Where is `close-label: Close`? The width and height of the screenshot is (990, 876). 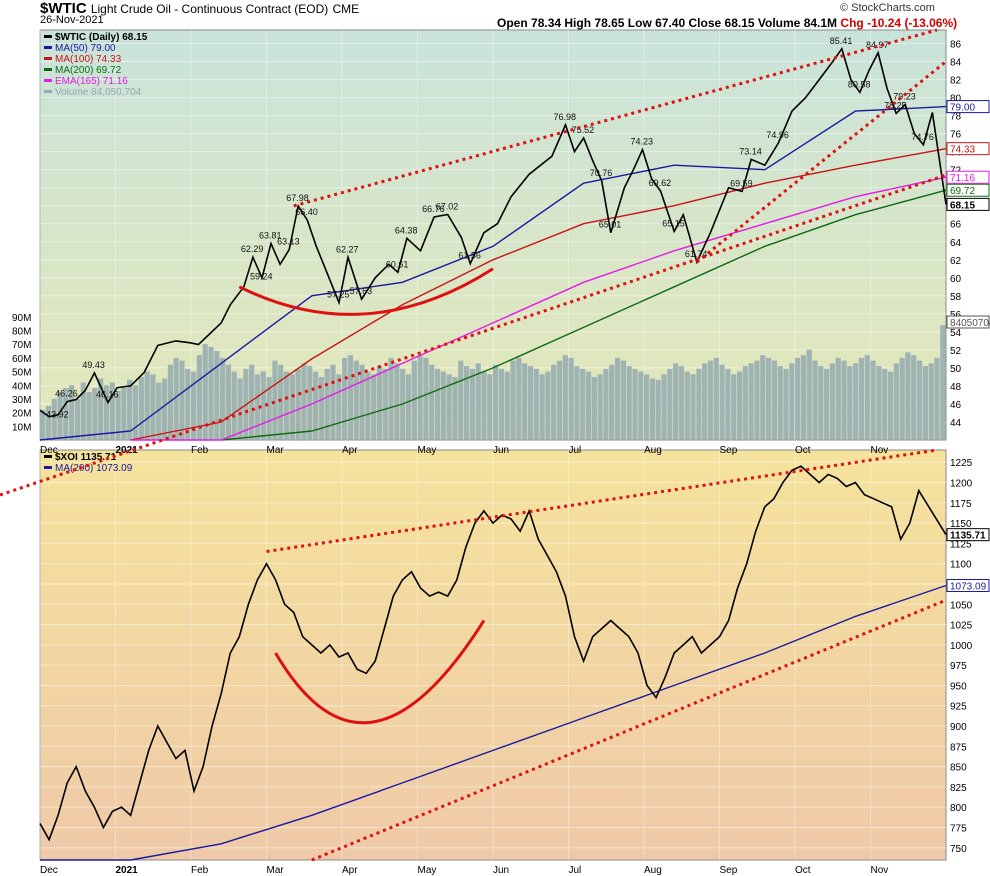 close-label: Close is located at coordinates (705, 23).